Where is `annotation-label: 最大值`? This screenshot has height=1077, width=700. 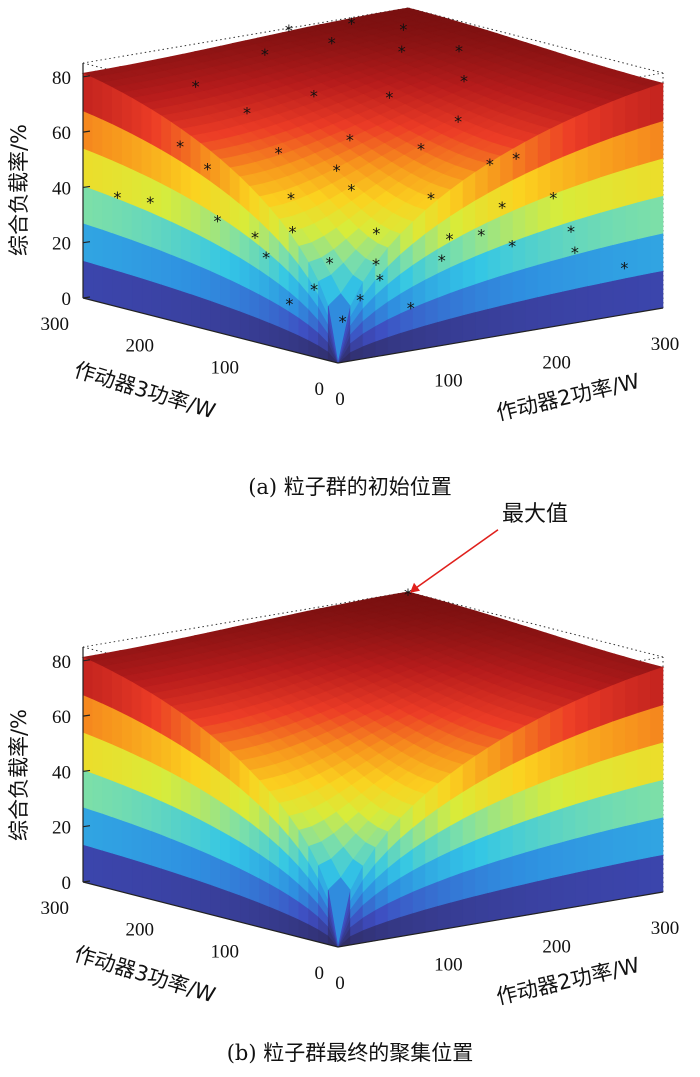
annotation-label: 最大值 is located at coordinates (535, 514).